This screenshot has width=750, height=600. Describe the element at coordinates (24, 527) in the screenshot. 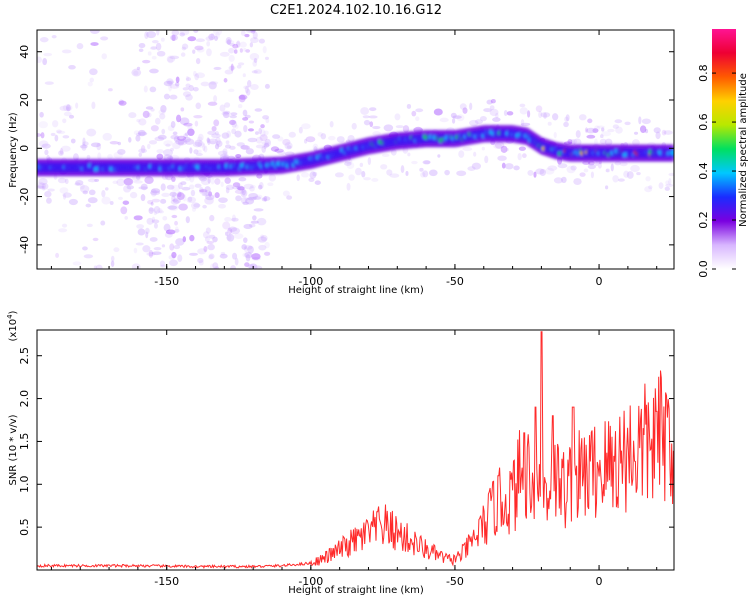

I see `snr-ytick-label: 0.5` at that location.